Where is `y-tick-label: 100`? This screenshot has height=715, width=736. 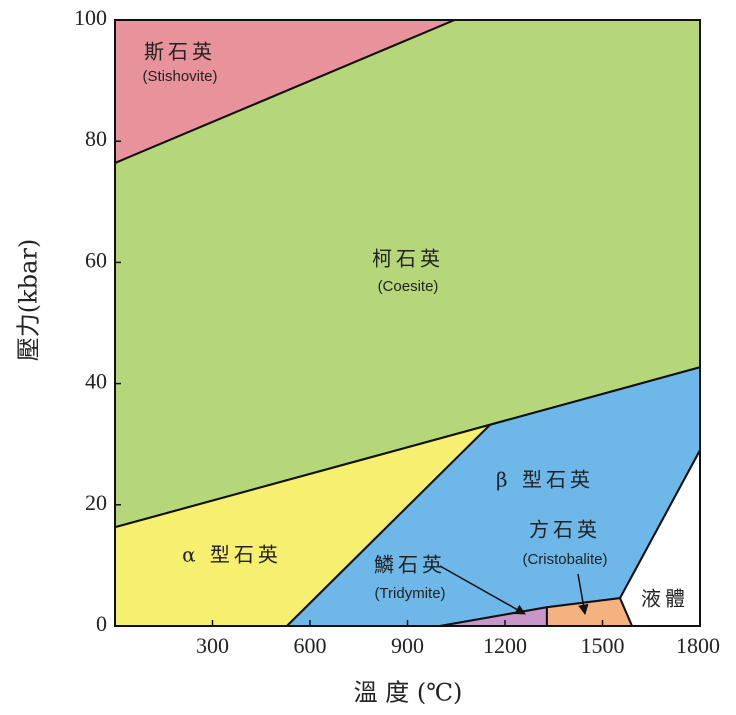 y-tick-label: 100 is located at coordinates (90, 17).